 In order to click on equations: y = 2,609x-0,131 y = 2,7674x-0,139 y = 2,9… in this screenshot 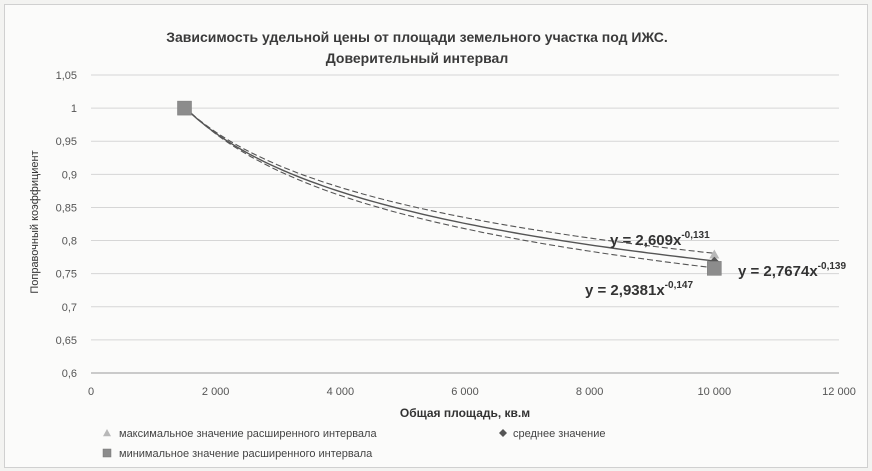, I will do `click(715, 264)`.